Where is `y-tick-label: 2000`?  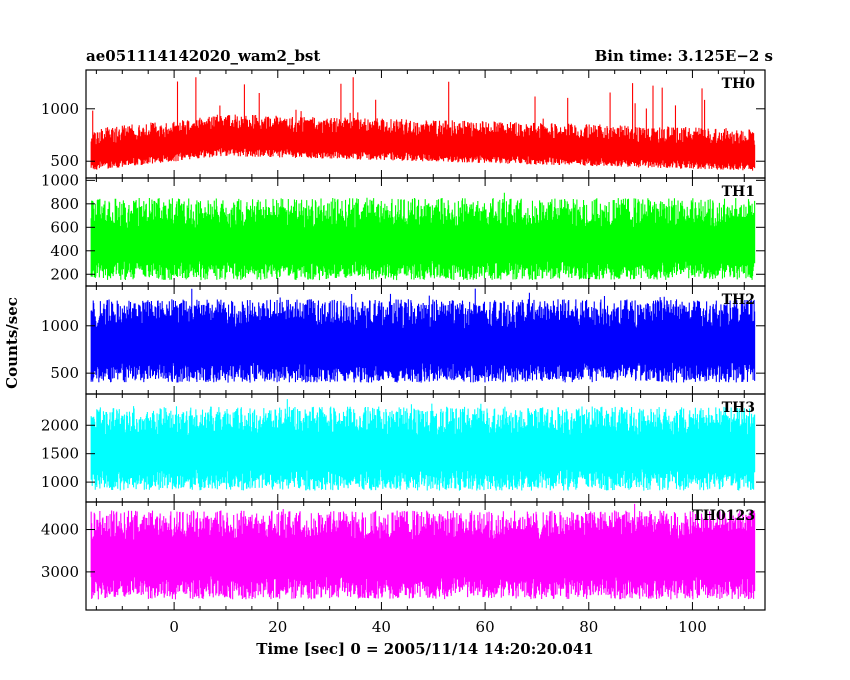
y-tick-label: 2000 is located at coordinates (60, 425).